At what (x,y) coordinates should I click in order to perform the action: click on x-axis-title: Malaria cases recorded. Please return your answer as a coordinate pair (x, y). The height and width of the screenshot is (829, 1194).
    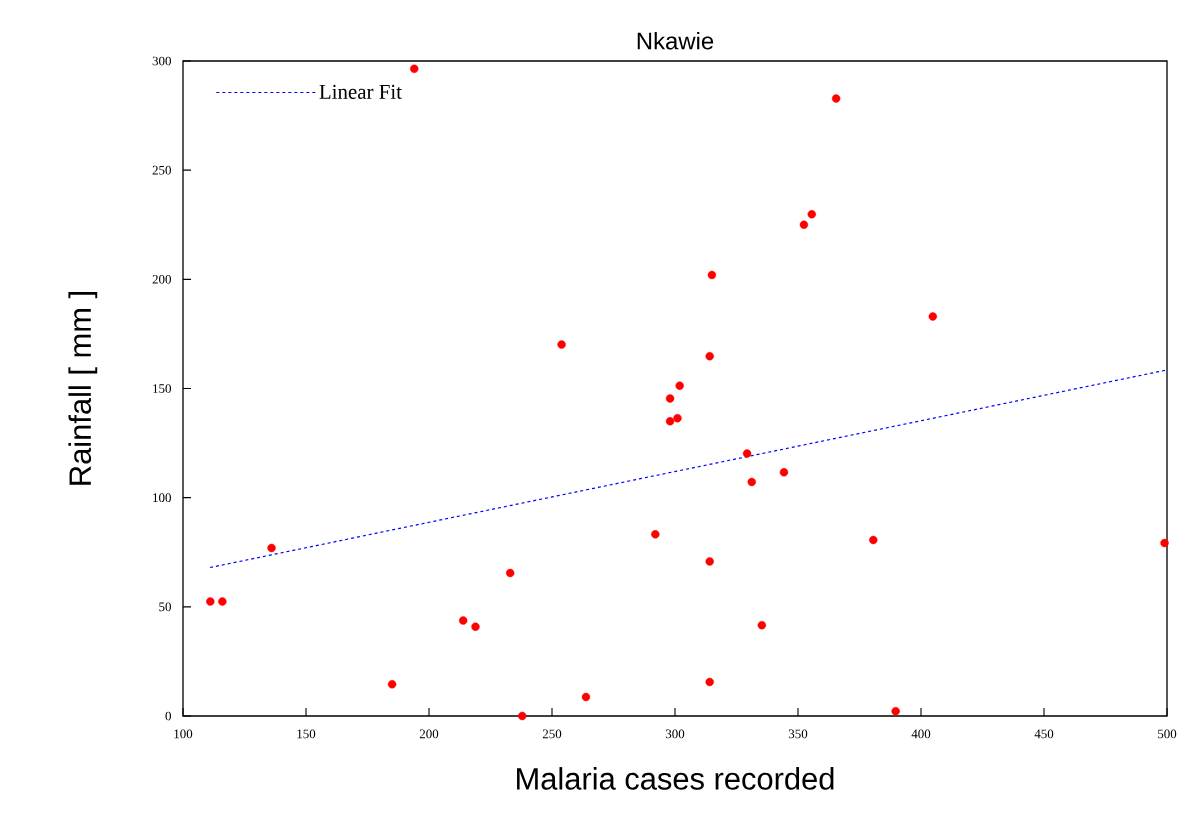
    Looking at the image, I should click on (675, 778).